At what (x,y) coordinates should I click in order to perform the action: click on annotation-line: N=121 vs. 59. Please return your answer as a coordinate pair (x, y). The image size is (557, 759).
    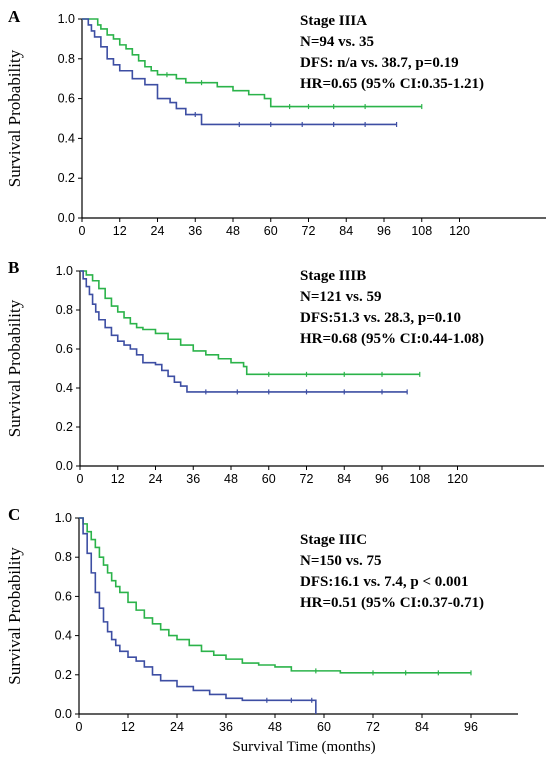
    Looking at the image, I should click on (340, 297).